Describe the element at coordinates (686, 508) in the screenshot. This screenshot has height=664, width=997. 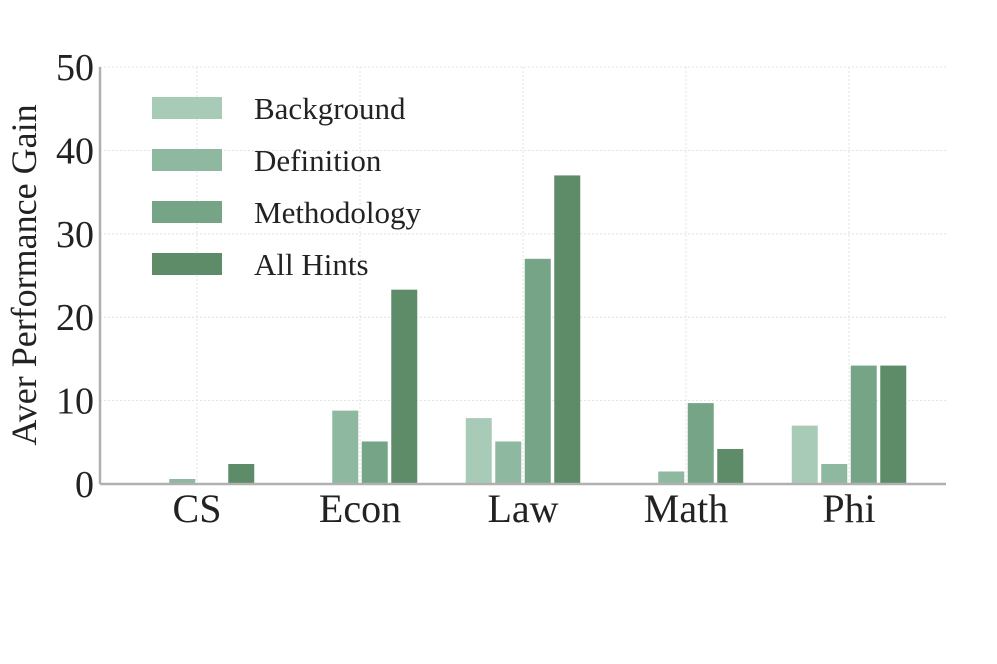
I see `x-tick-label: Math` at that location.